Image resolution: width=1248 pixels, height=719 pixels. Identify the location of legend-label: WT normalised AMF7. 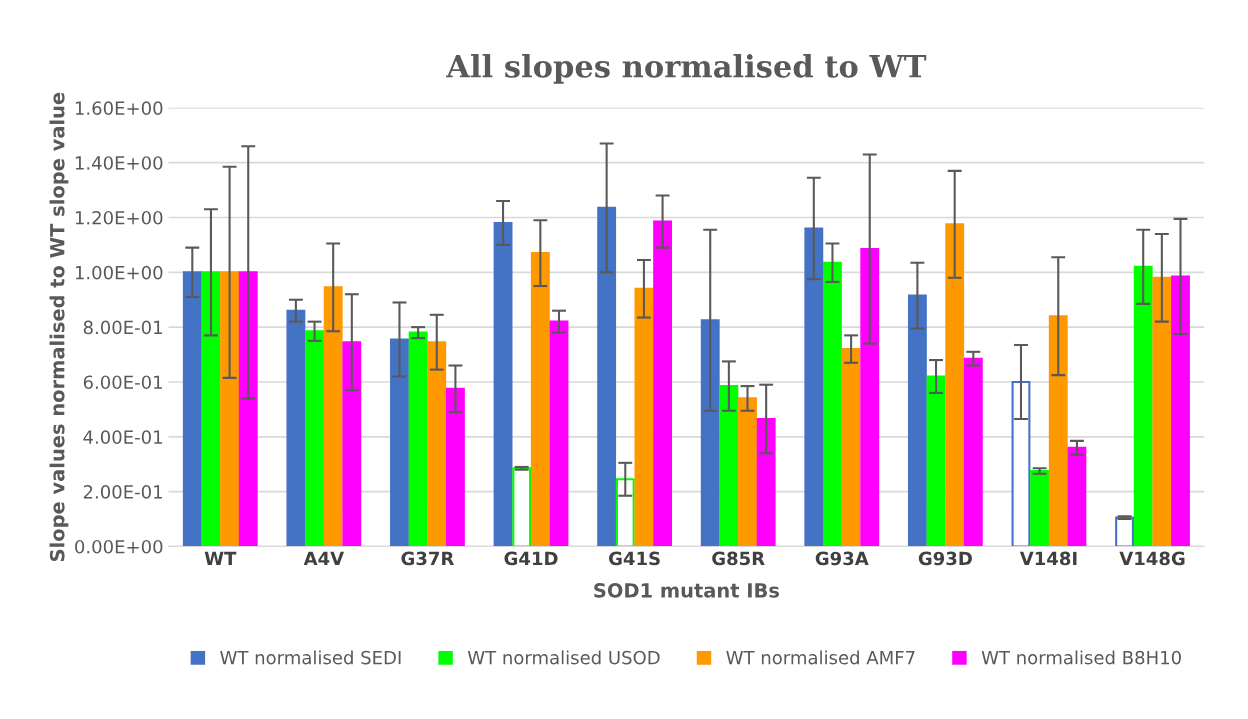
(820, 657).